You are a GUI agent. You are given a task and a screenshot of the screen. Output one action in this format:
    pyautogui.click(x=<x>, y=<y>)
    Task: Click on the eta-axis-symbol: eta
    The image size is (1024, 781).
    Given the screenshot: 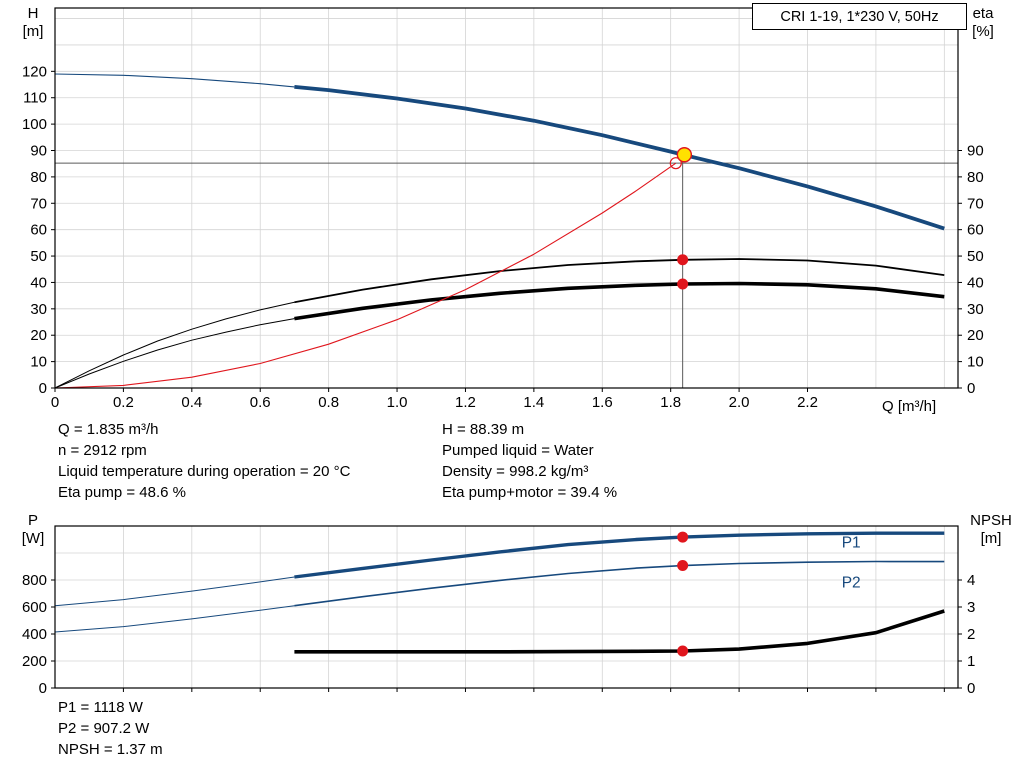 What is the action you would take?
    pyautogui.click(x=983, y=13)
    